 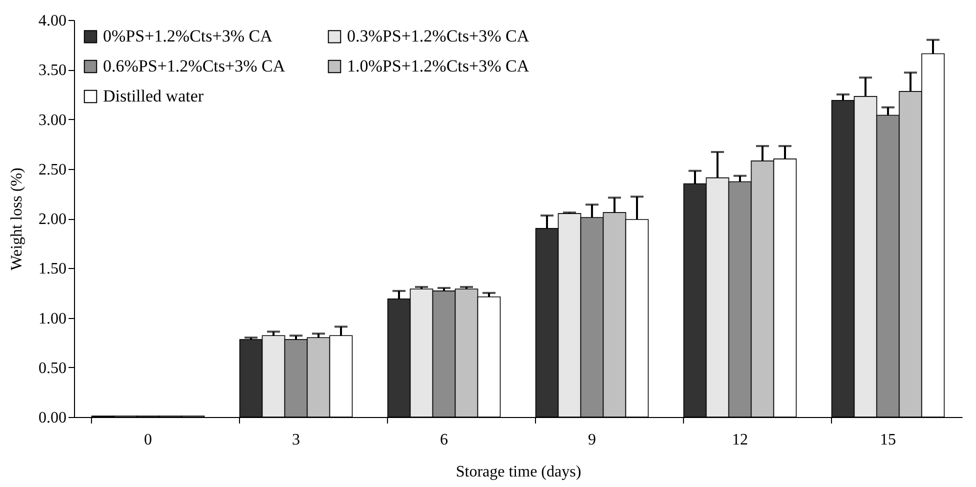 I want to click on y-tick-label: 2.50, so click(x=52, y=169).